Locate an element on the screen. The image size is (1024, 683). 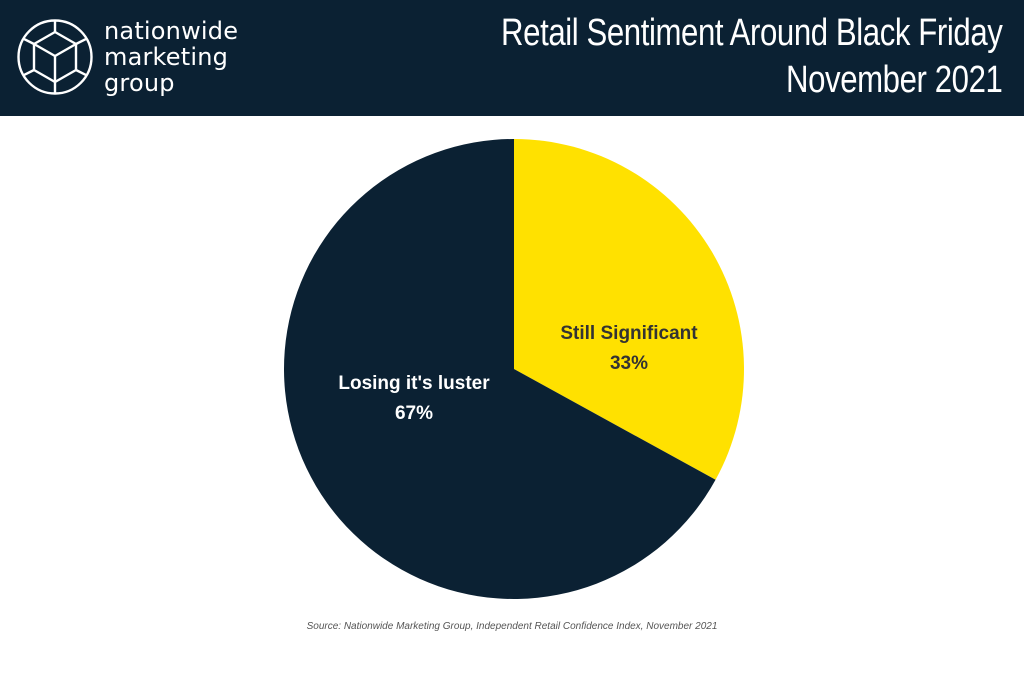
title-line-1: Retail Sentiment Around Black Friday is located at coordinates (751, 33).